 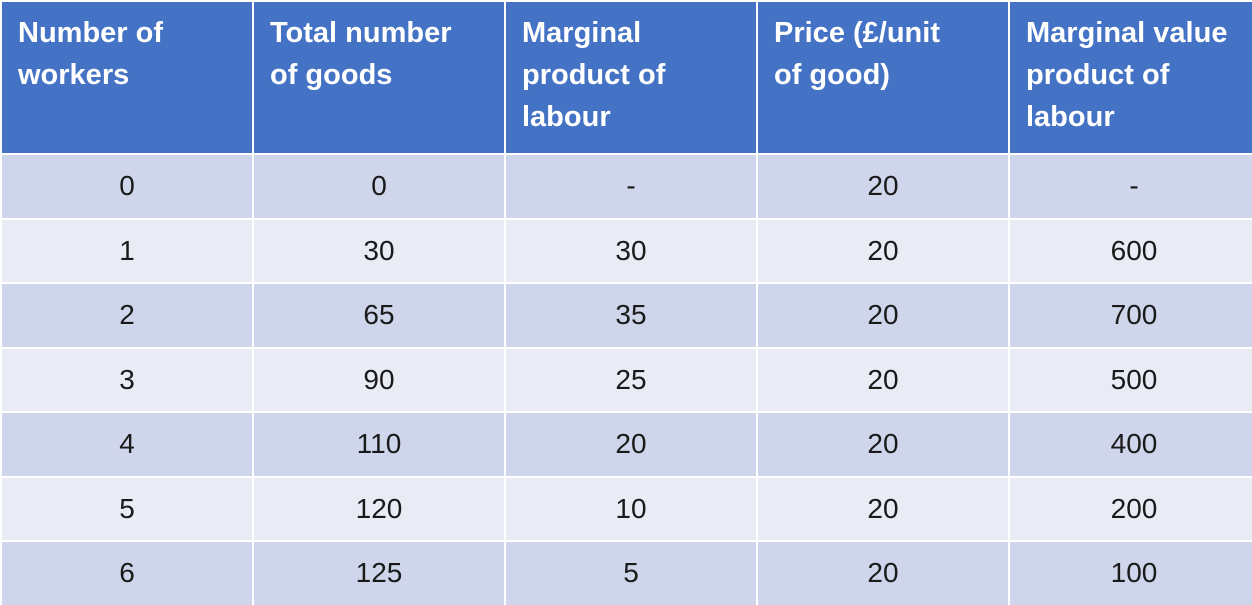 I want to click on table-cell: 200, so click(x=1131, y=508).